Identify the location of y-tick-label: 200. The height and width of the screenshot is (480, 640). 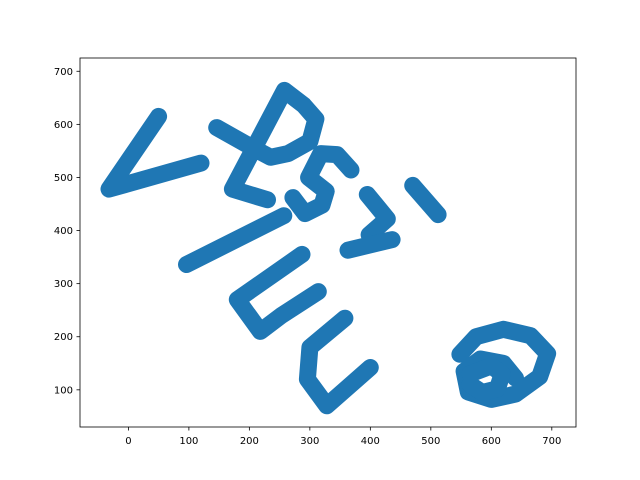
(63, 337).